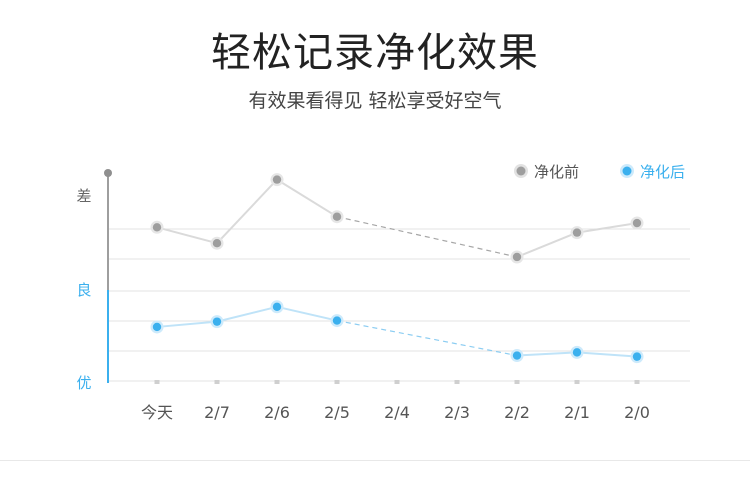 Image resolution: width=750 pixels, height=481 pixels. I want to click on page-title: 轻松记录净化效果, so click(375, 53).